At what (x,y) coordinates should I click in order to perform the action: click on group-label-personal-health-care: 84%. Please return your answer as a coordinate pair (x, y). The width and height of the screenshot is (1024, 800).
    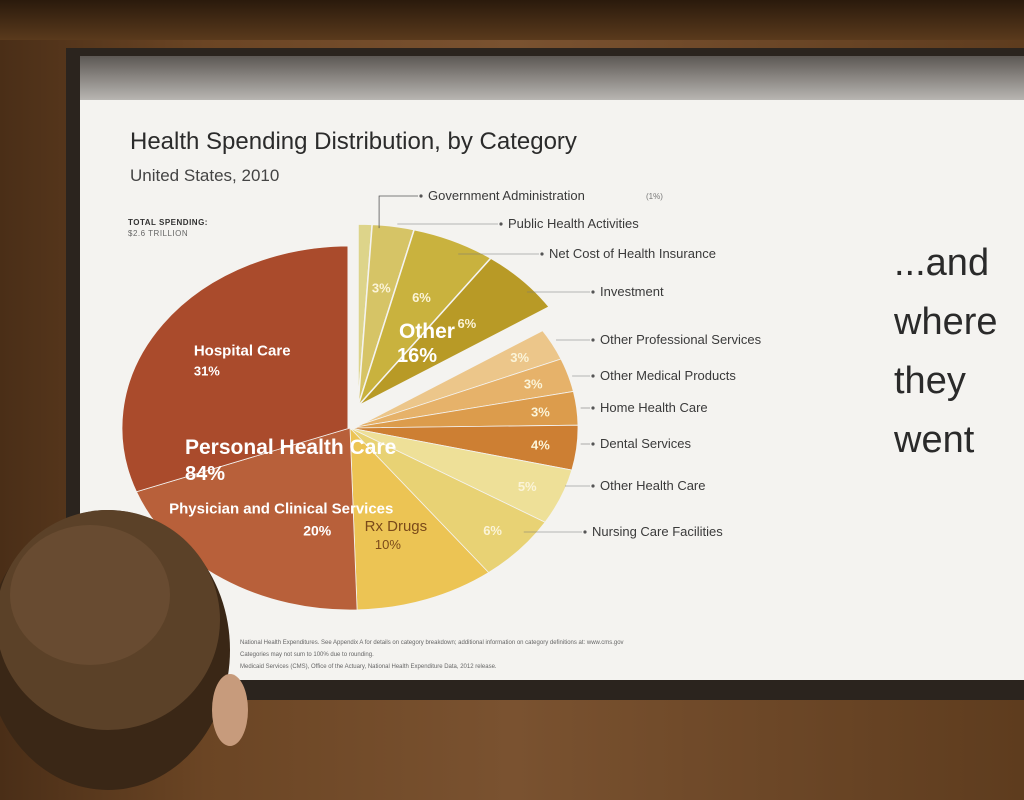
    Looking at the image, I should click on (205, 474).